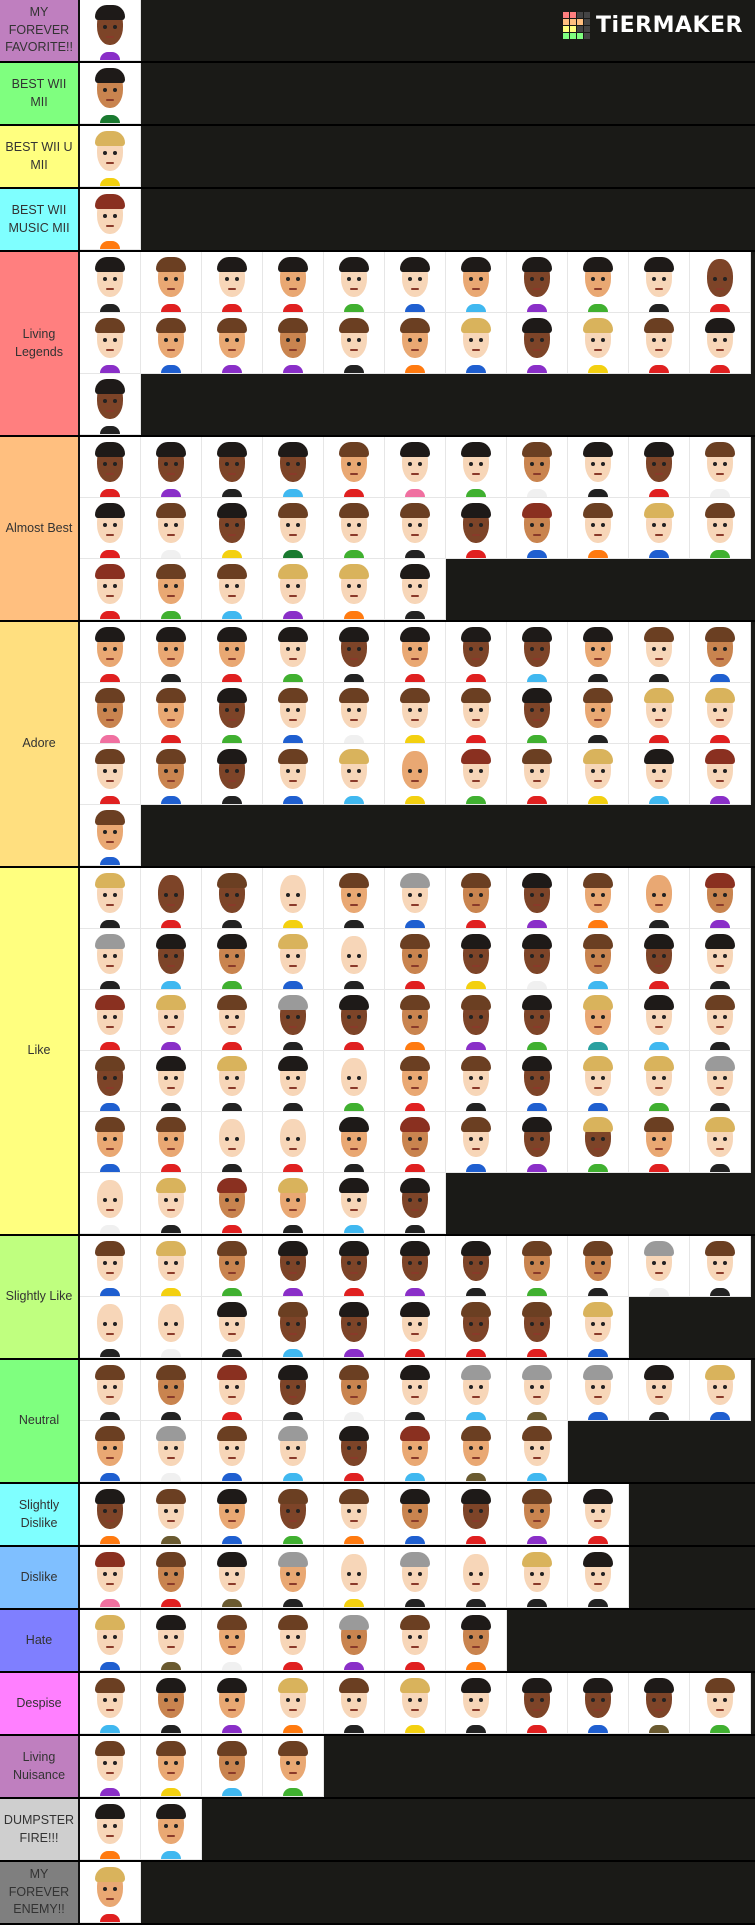 Image resolution: width=755 pixels, height=1925 pixels. Describe the element at coordinates (40, 219) in the screenshot. I see `tier-label: BEST WII MUSIC MII` at that location.